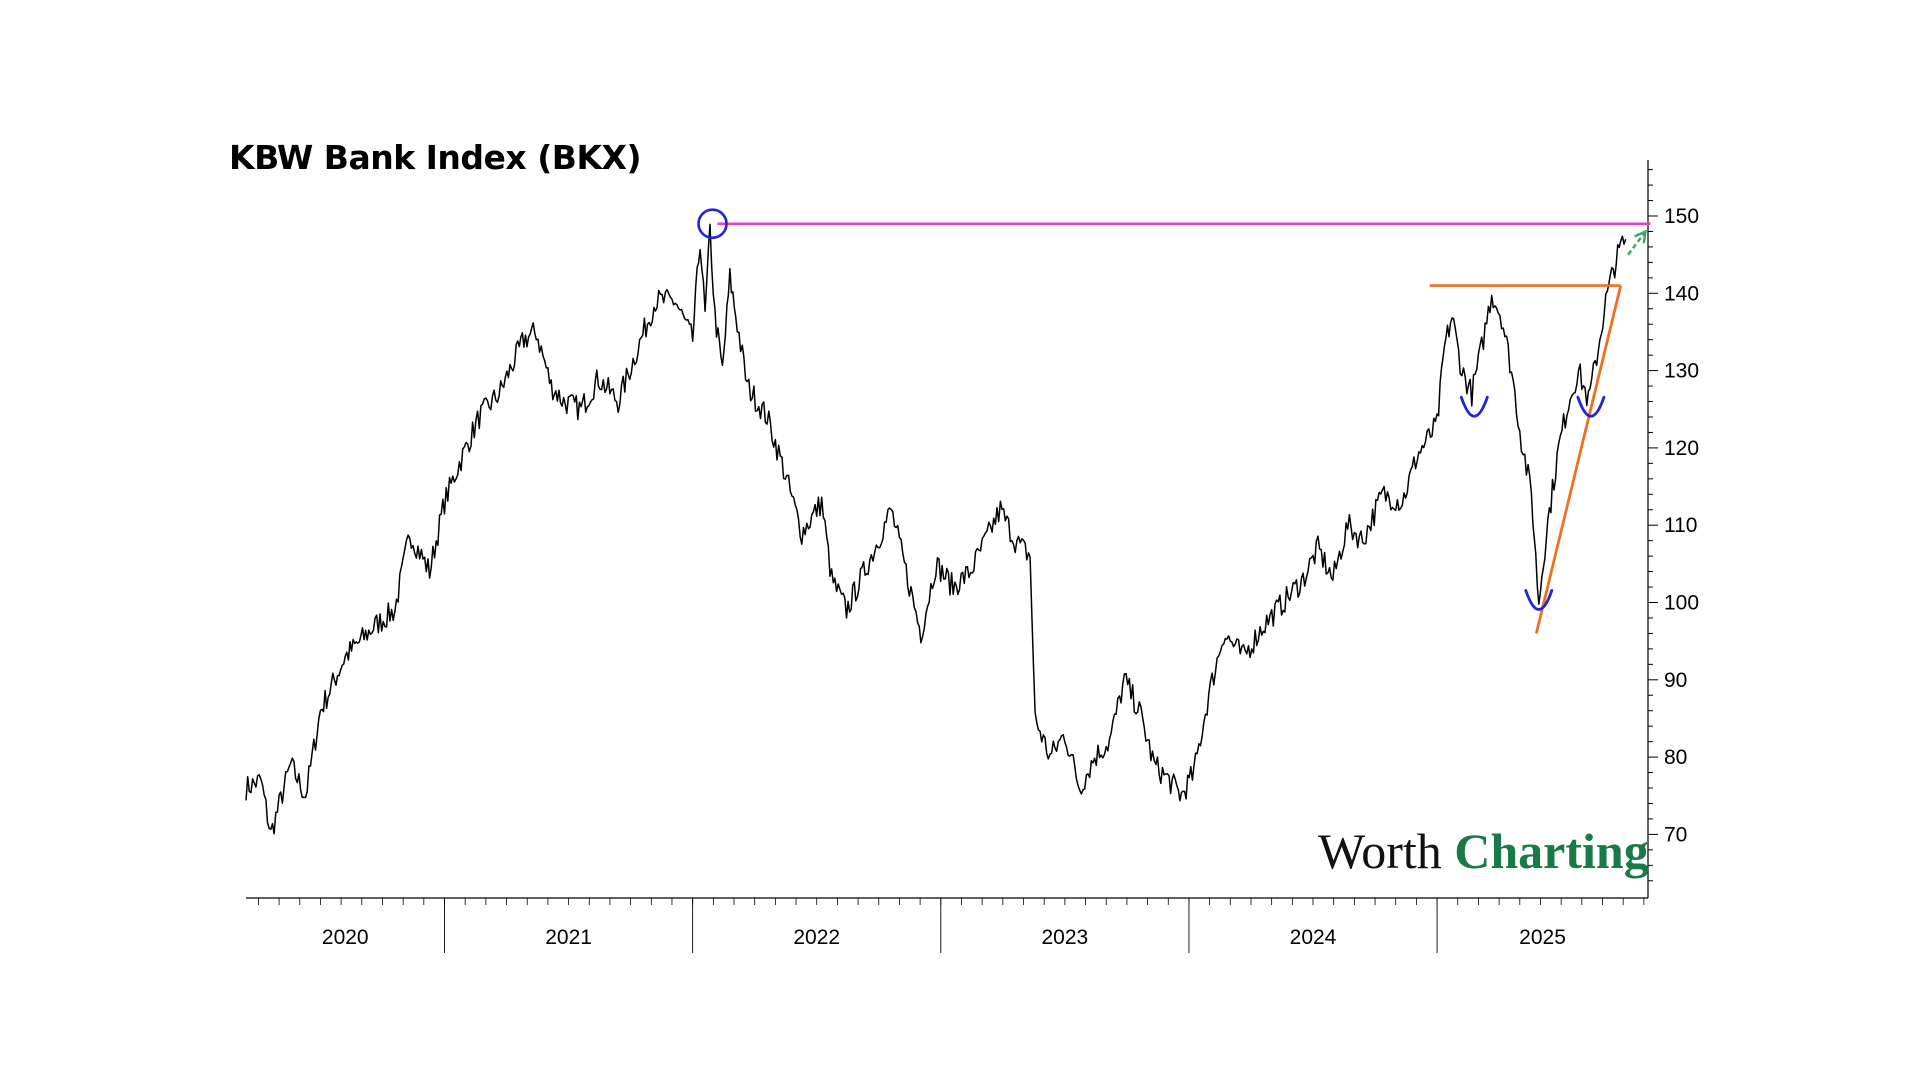 The image size is (1920, 1080). What do you see at coordinates (435, 157) in the screenshot?
I see `chart-title: KBW Bank Index (BKX)` at bounding box center [435, 157].